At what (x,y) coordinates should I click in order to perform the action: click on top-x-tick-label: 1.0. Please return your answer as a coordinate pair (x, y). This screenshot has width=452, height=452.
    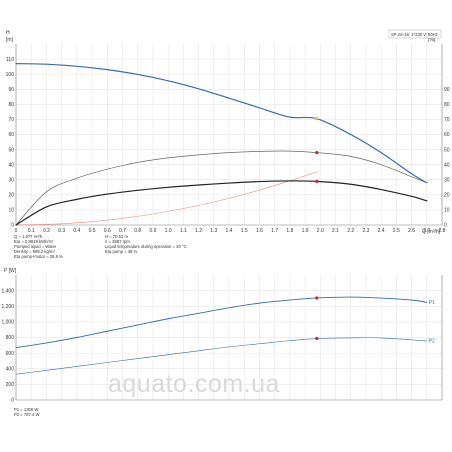
    Looking at the image, I should click on (168, 231).